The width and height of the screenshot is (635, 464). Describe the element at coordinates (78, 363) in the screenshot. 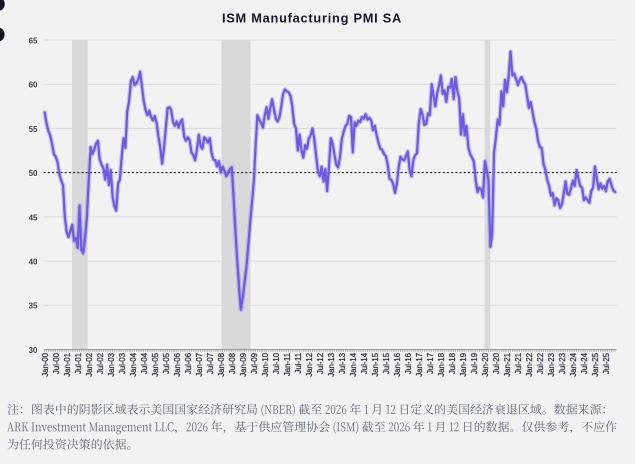

I see `svg-text: Jul-01` at that location.